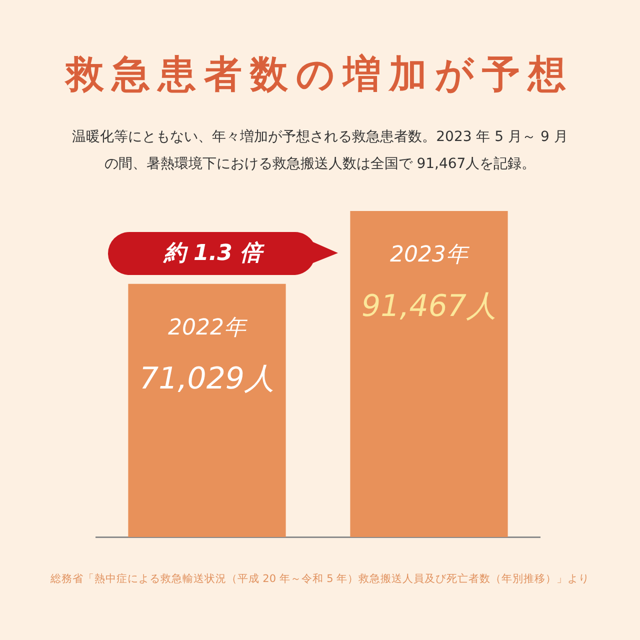 The height and width of the screenshot is (640, 640). I want to click on text: 総務省「熱中症による救急輸送状況（平成 20 年～令和 5 年）救急搬送人員及び死亡者数（年別推移）」より, so click(320, 579).